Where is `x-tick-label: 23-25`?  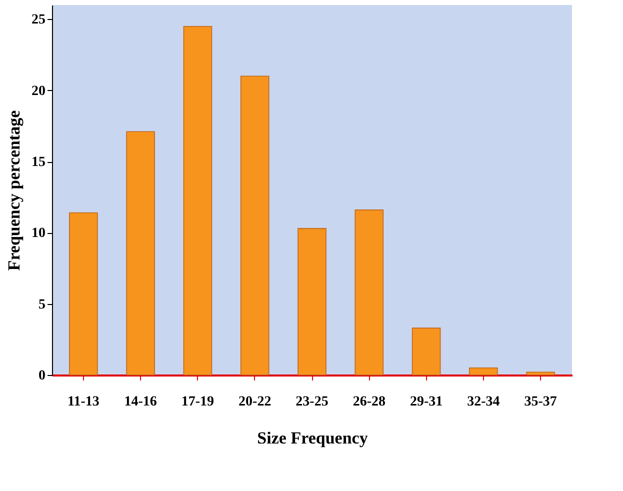
x-tick-label: 23-25 is located at coordinates (312, 402).